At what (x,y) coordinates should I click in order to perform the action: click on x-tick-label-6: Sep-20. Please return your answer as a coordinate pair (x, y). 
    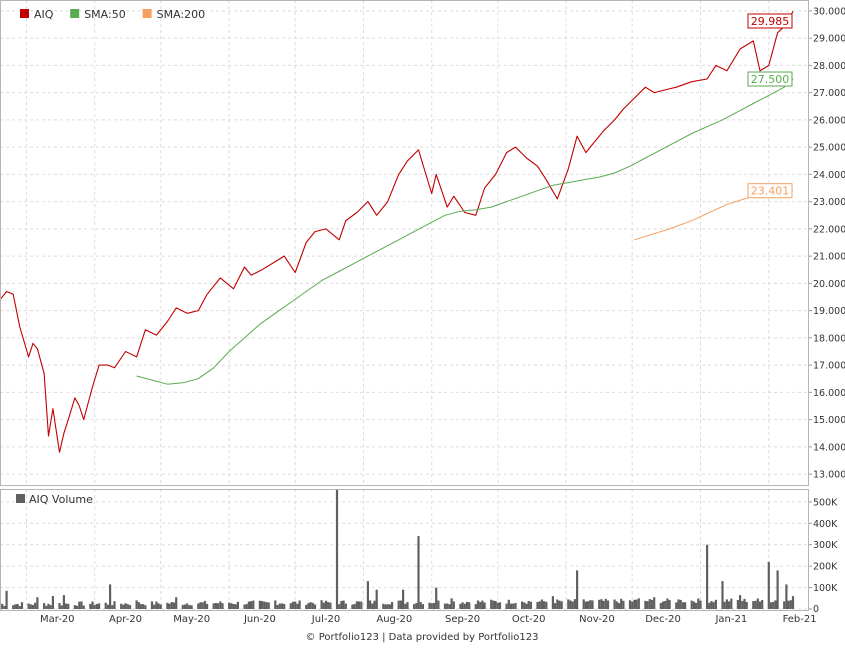
    Looking at the image, I should click on (462, 619).